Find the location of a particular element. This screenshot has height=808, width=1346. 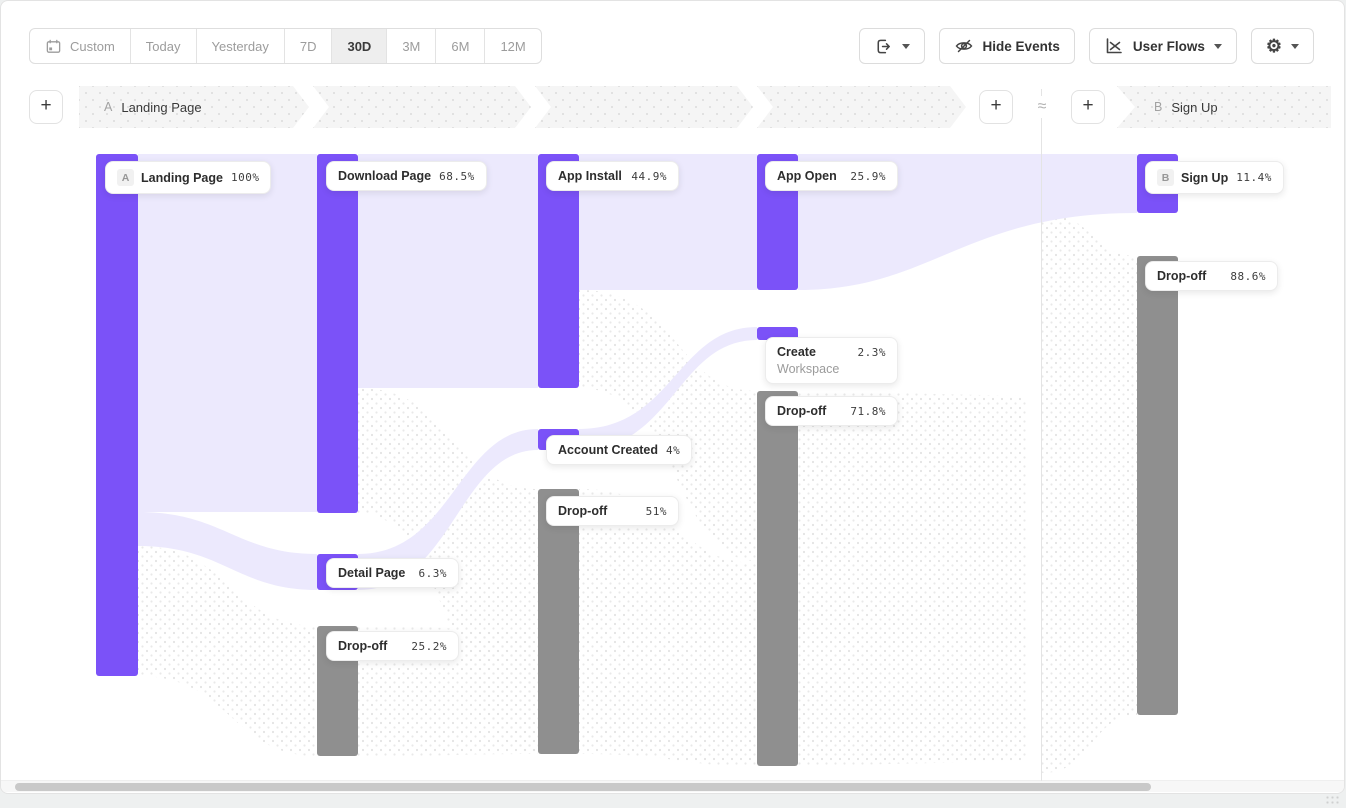

node-percent: 6.3% is located at coordinates (432, 573).